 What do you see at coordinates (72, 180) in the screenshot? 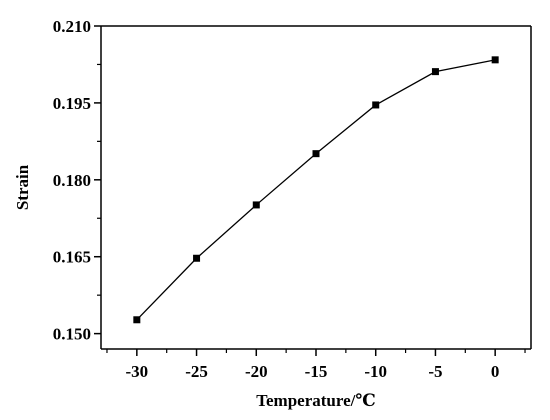
I see `y-tick-label: 0.180` at bounding box center [72, 180].